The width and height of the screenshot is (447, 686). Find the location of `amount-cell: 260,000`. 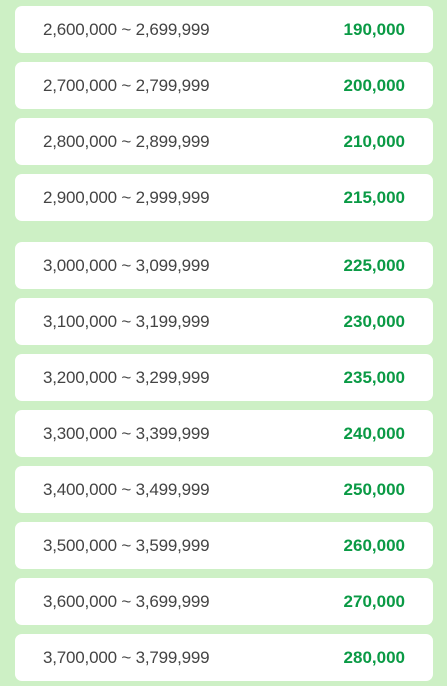

amount-cell: 260,000 is located at coordinates (374, 545).